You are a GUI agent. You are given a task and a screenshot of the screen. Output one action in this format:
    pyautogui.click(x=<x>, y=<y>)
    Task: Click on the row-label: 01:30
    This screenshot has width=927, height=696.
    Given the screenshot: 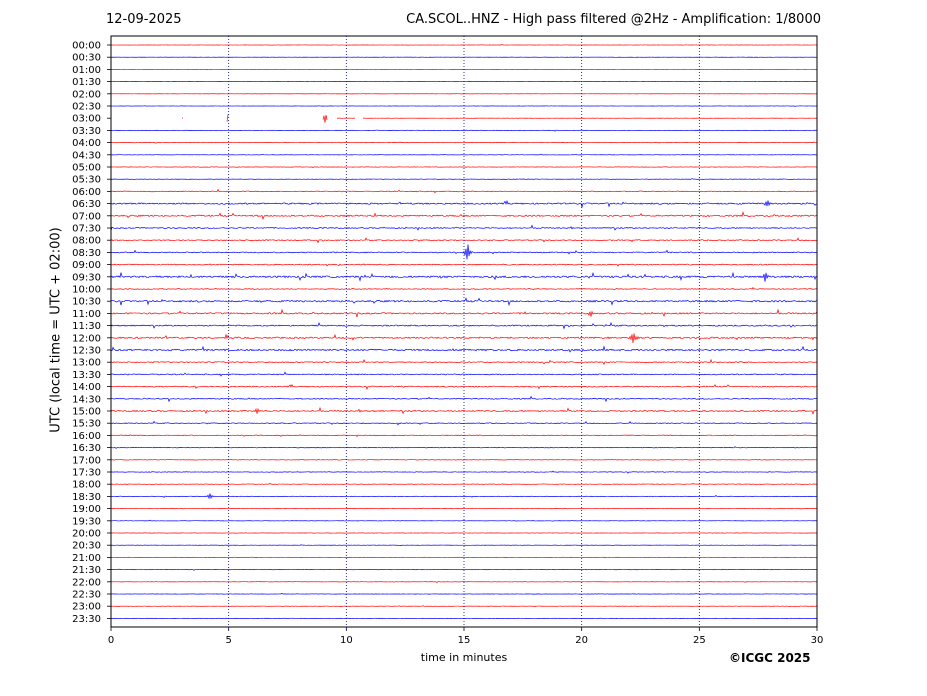 What is the action you would take?
    pyautogui.click(x=86, y=82)
    